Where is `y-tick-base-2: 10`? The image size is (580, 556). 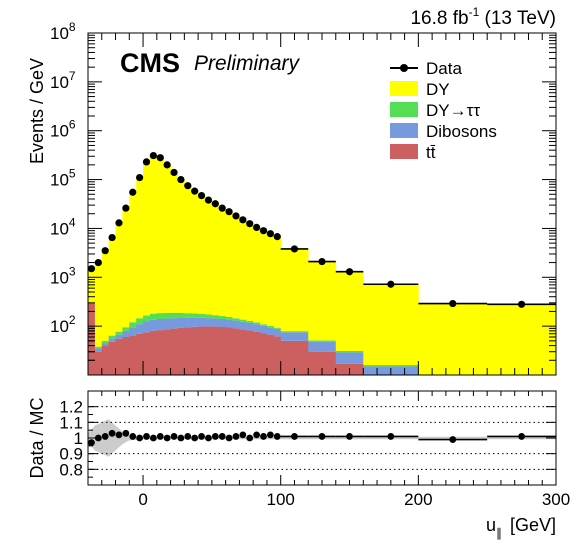 y-tick-base-2: 10 is located at coordinates (59, 228).